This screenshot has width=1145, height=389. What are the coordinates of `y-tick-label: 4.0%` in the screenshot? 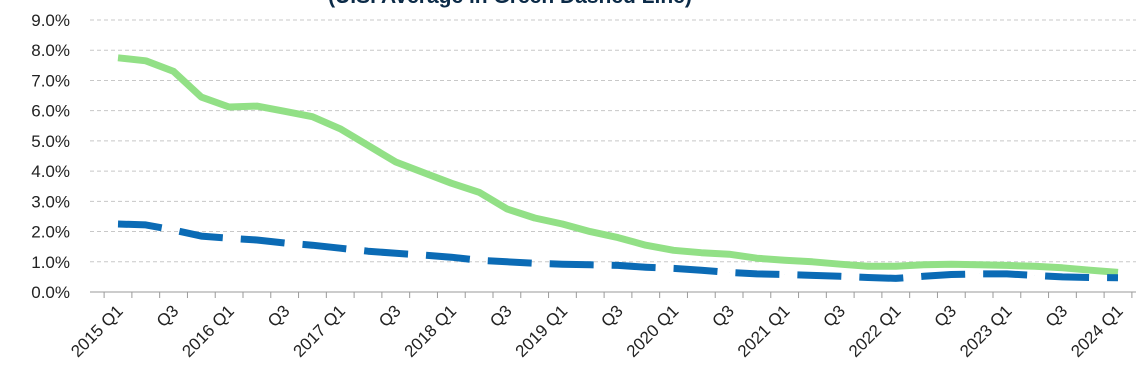 It's located at (50, 171).